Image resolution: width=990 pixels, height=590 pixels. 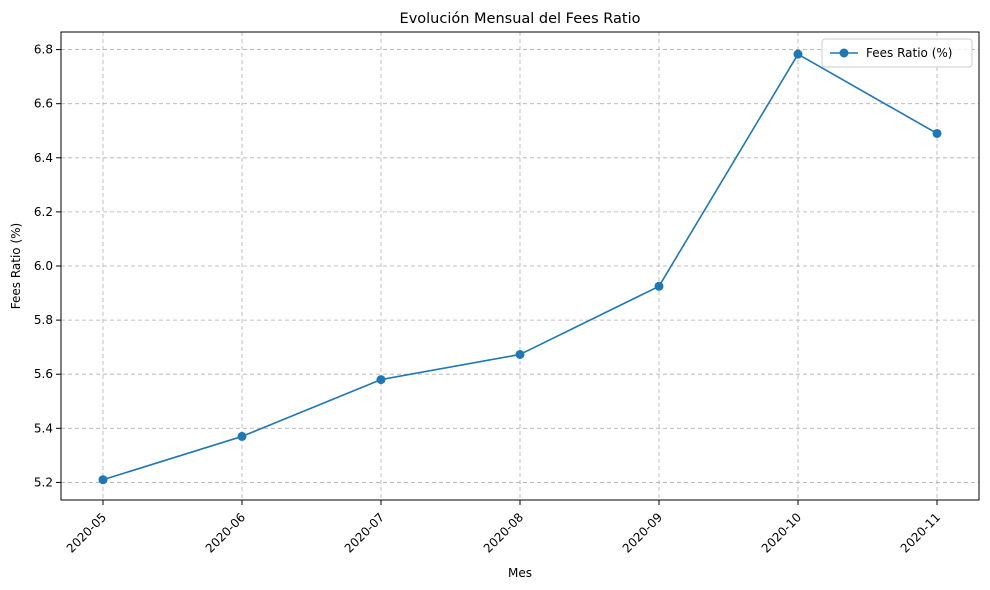 I want to click on x-tick-label: 2020-06, so click(x=225, y=532).